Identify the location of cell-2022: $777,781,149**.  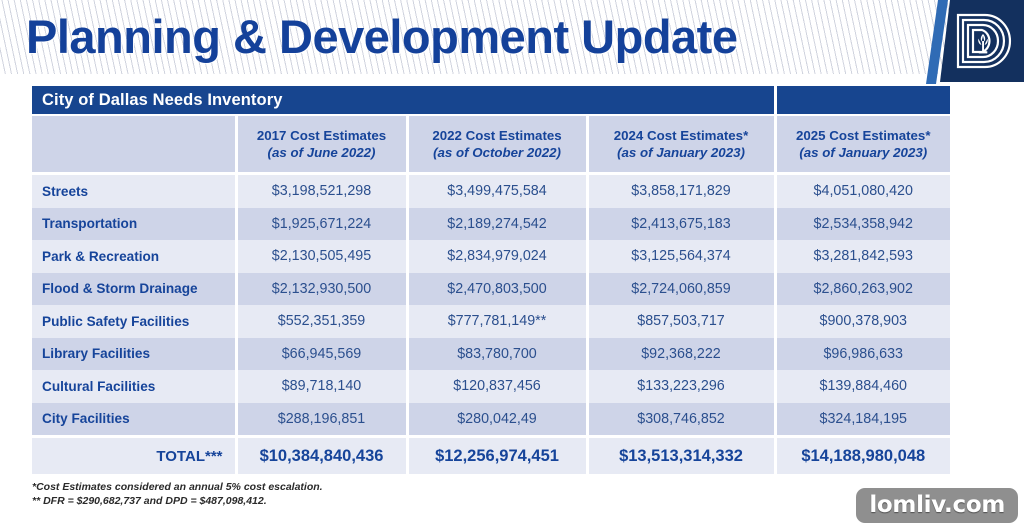
(498, 321).